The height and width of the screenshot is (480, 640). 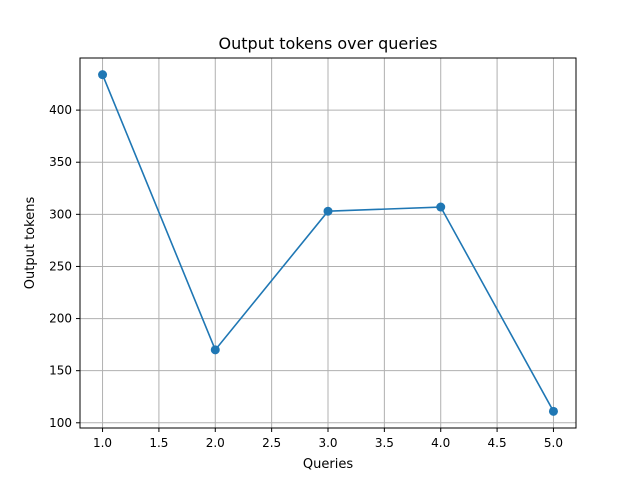 What do you see at coordinates (215, 443) in the screenshot?
I see `x-tick-label: 2.0` at bounding box center [215, 443].